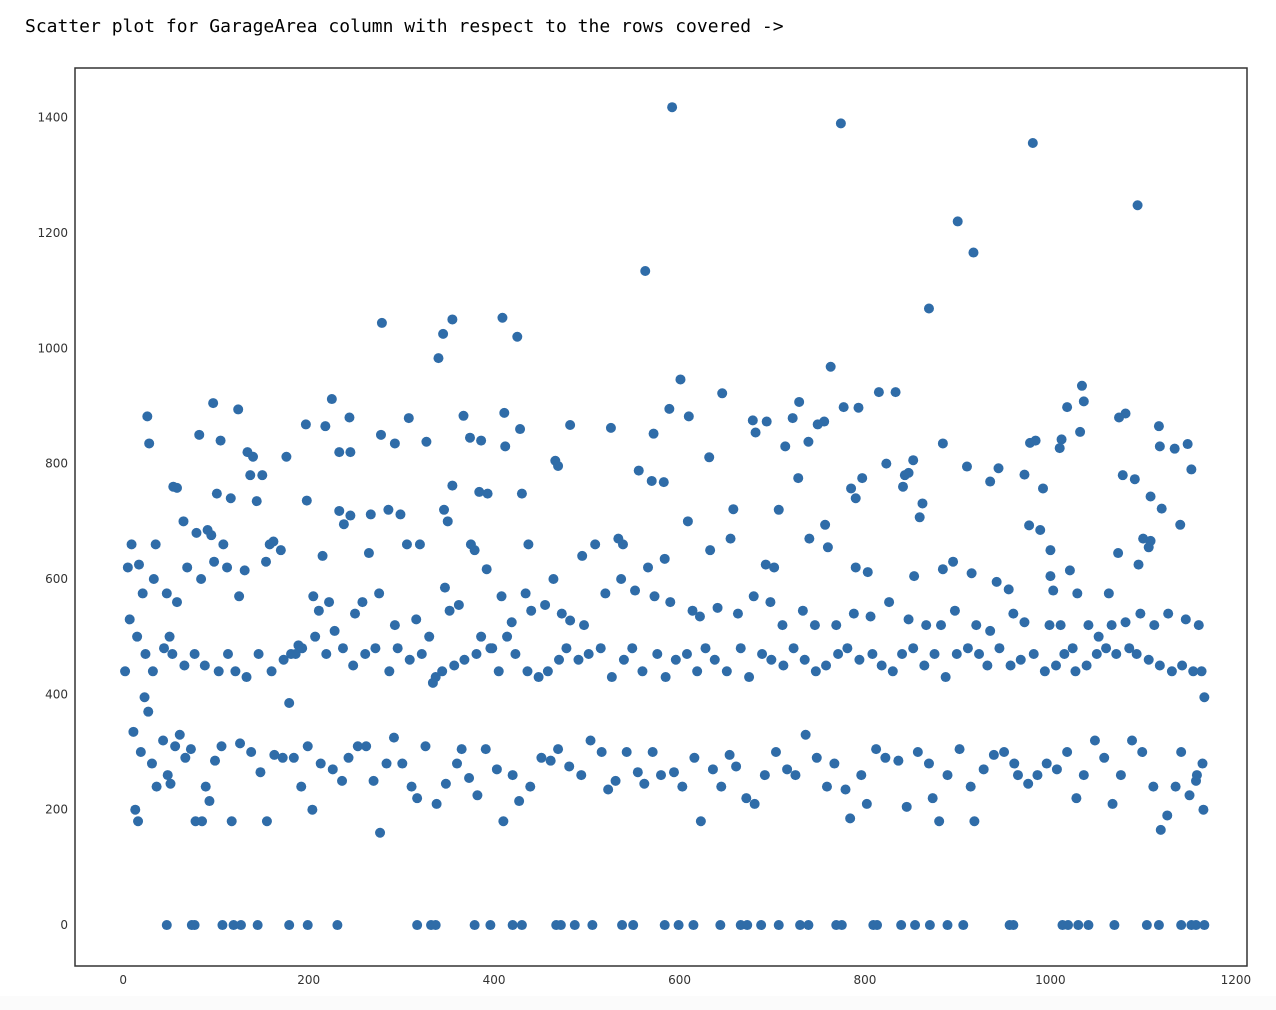 Image resolution: width=1276 pixels, height=1010 pixels. What do you see at coordinates (64, 925) in the screenshot?
I see `y-tick-label: 0` at bounding box center [64, 925].